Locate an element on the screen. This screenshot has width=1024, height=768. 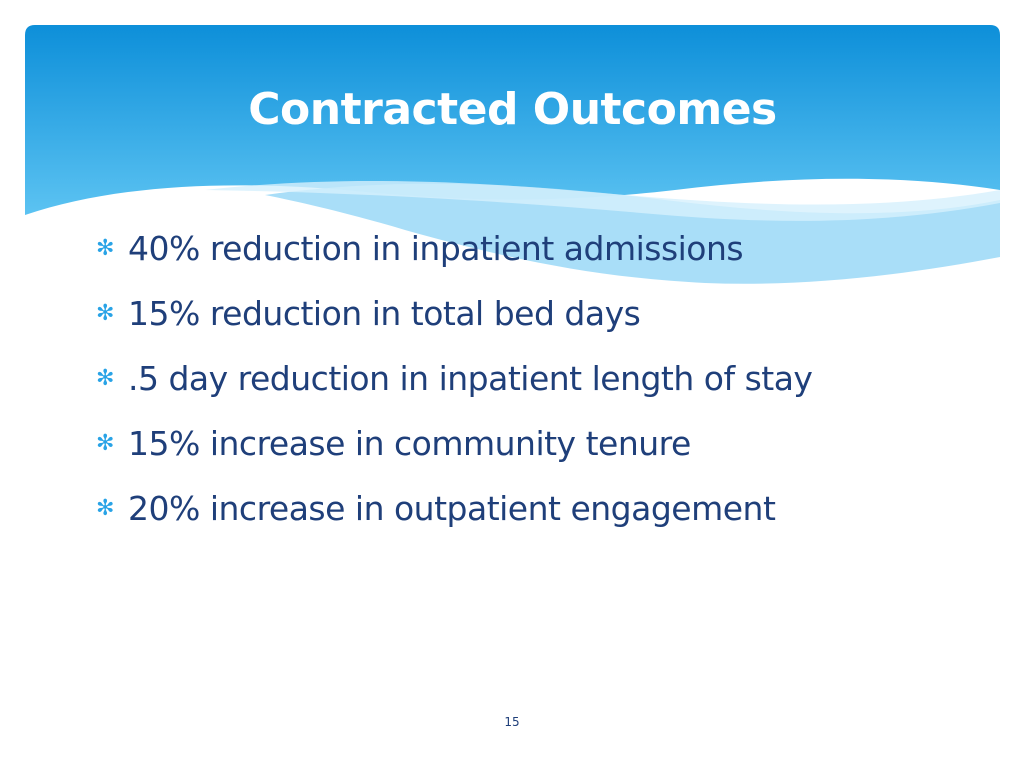
list-item: ✻ 15% reduction in total bed days is located at coordinates (496, 313).